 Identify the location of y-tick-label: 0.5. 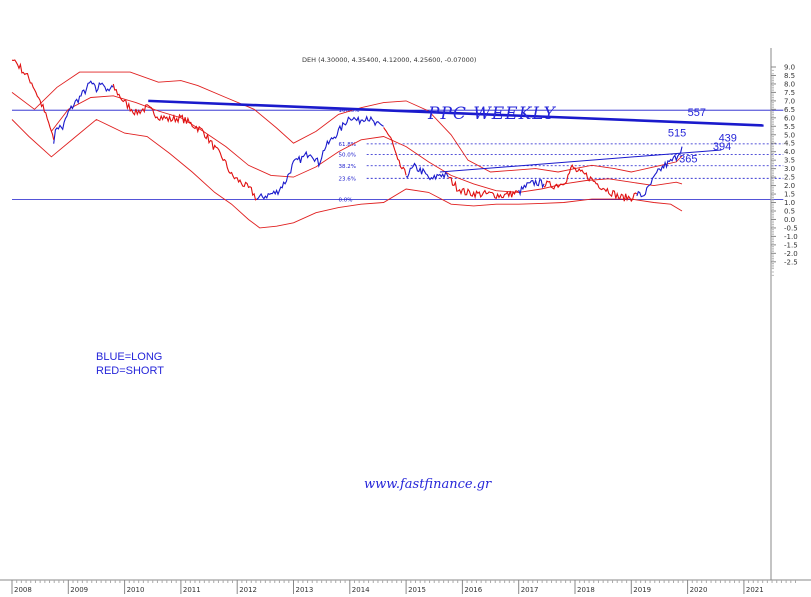
(789, 211).